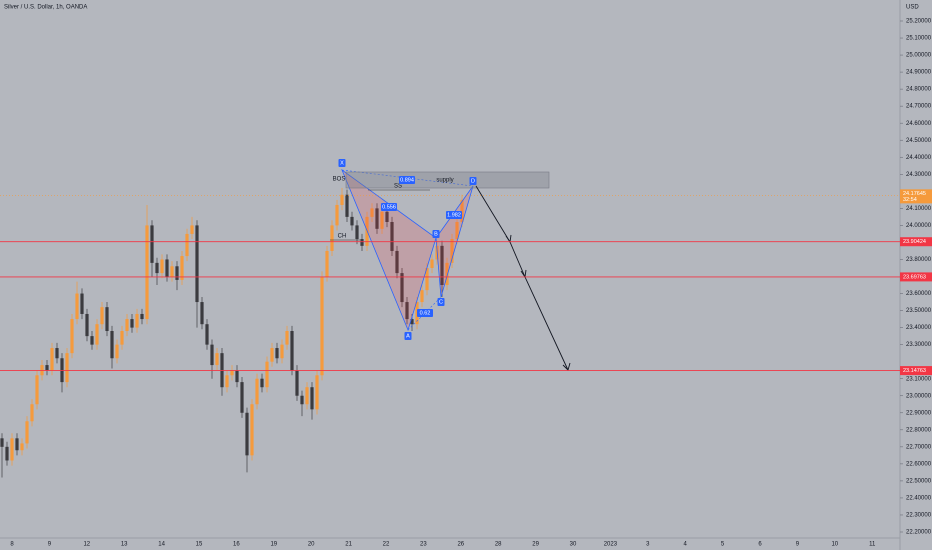 This screenshot has height=550, width=932. Describe the element at coordinates (919, 516) in the screenshot. I see `y-tick-label: 22.30000` at that location.